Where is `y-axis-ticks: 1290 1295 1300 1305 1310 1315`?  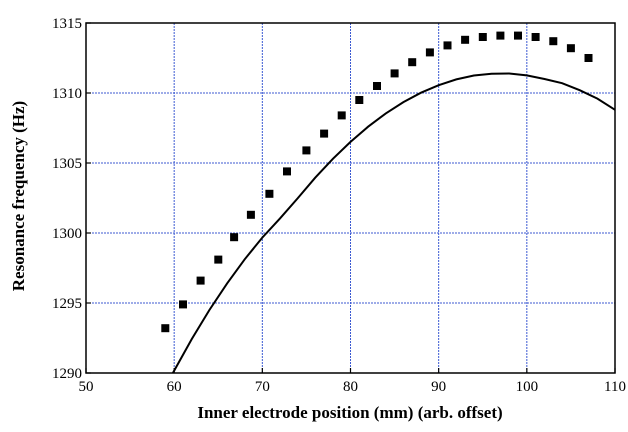 y-axis-ticks: 1290 1295 1300 1305 1310 1315 is located at coordinates (71, 199).